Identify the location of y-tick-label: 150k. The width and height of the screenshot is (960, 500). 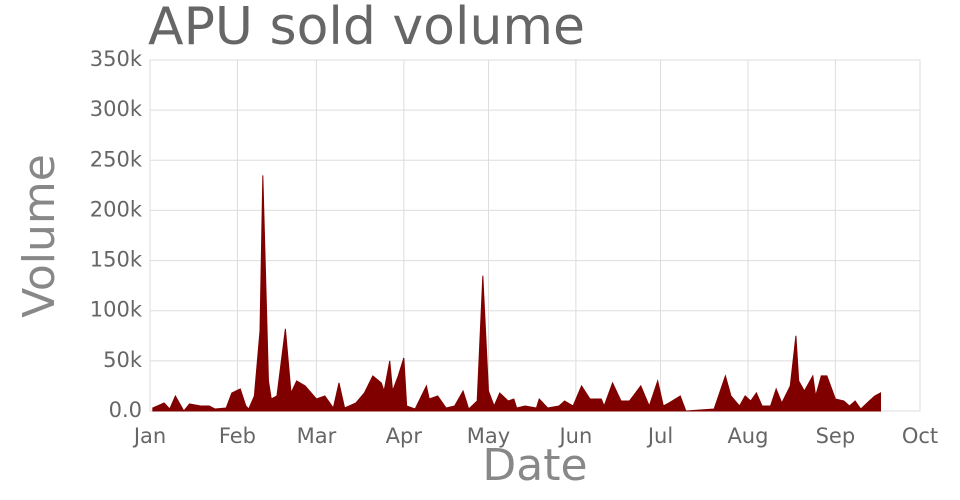
(116, 260).